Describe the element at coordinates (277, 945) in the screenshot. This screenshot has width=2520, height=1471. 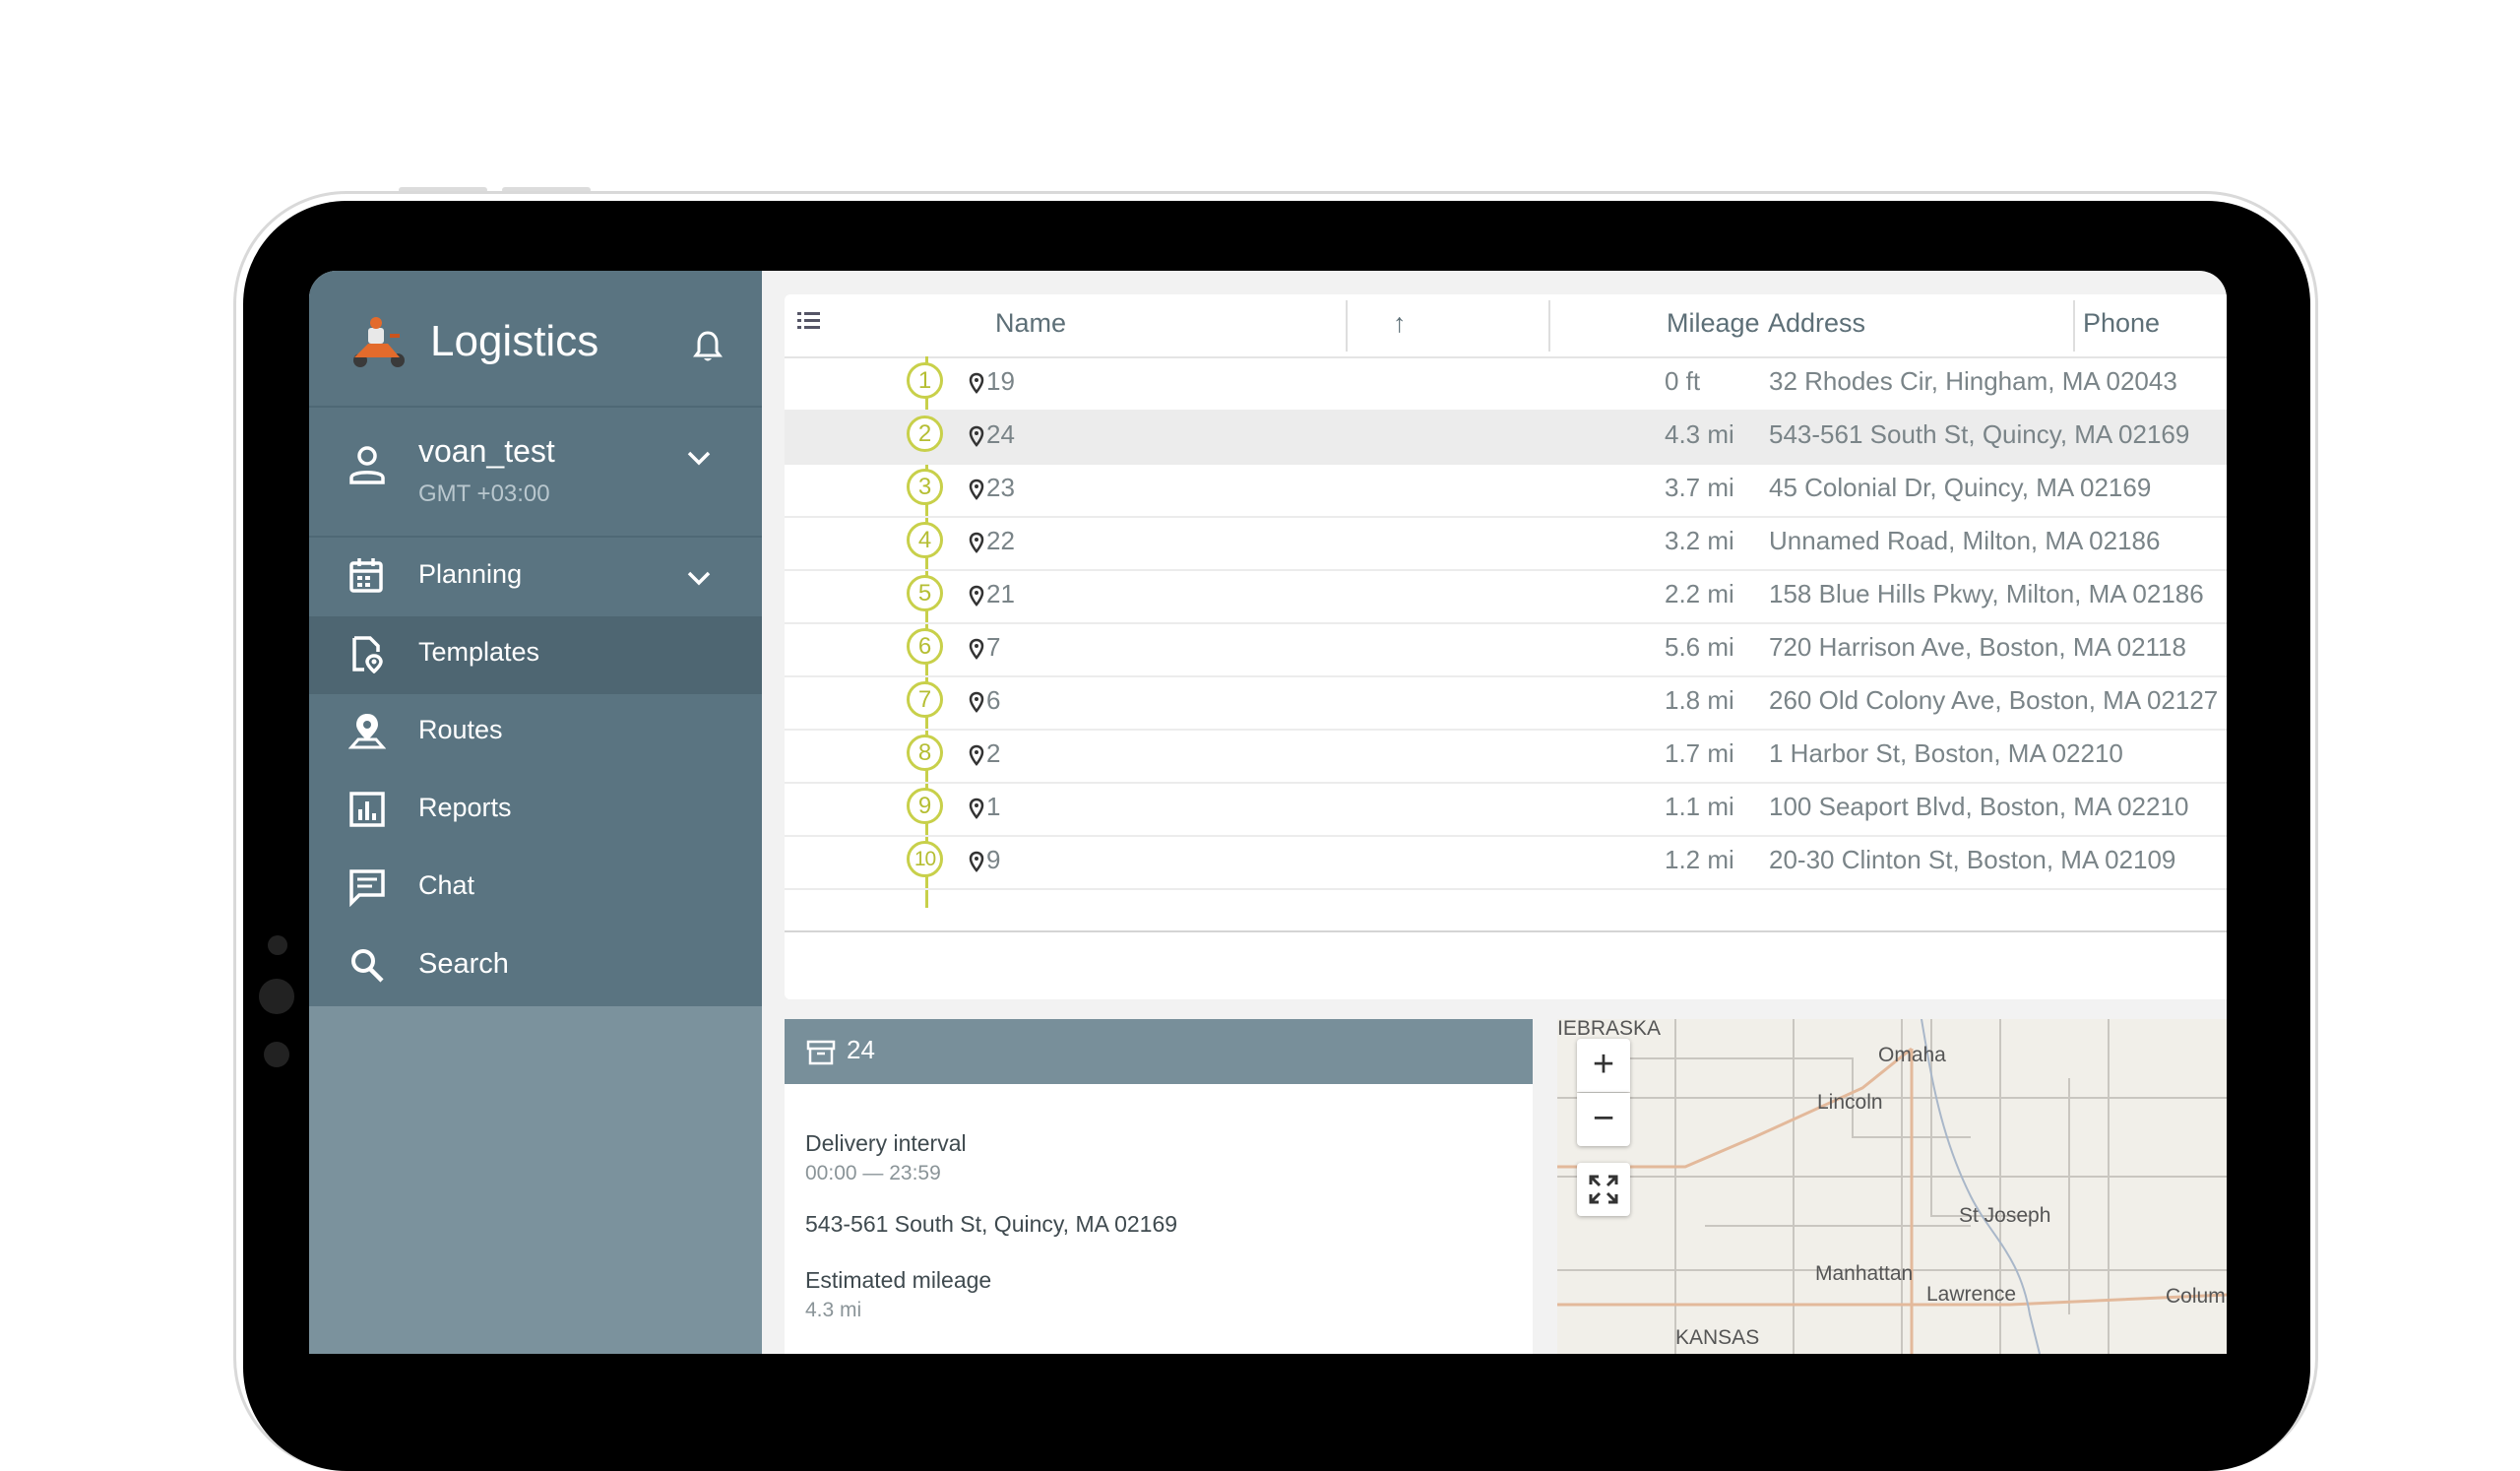
I see `camera-dot` at that location.